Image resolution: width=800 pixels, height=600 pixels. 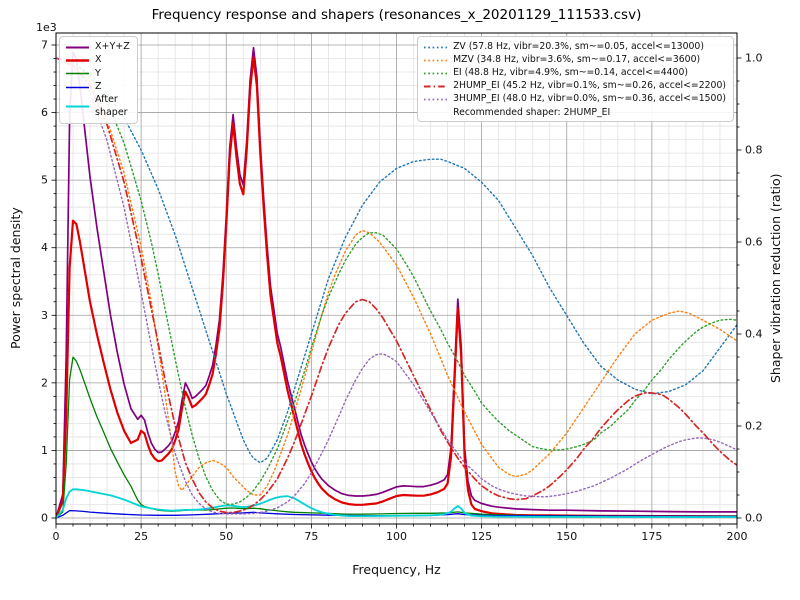 I want to click on svg-text: 200, so click(x=737, y=536).